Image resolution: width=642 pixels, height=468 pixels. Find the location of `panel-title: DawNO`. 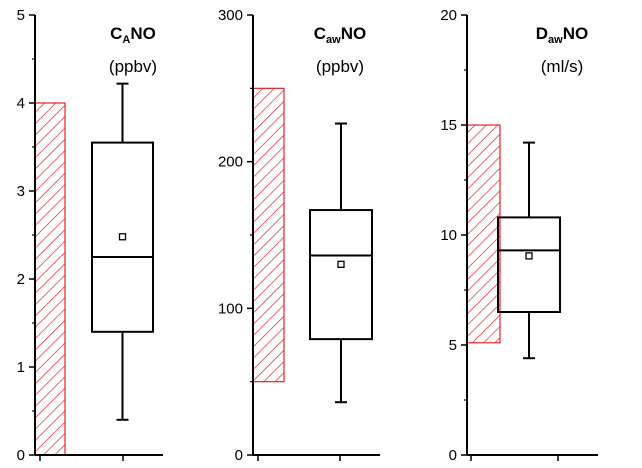

panel-title: DawNO is located at coordinates (562, 35).